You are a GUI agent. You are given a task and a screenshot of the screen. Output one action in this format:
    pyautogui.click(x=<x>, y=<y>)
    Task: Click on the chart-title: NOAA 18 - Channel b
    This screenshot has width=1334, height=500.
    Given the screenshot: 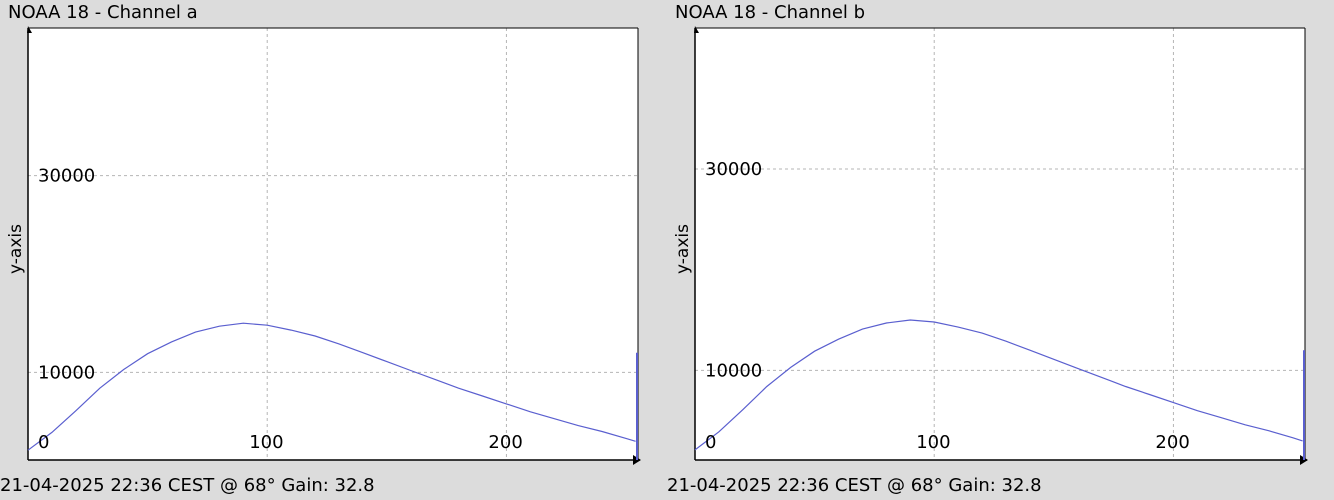 What is the action you would take?
    pyautogui.click(x=770, y=12)
    